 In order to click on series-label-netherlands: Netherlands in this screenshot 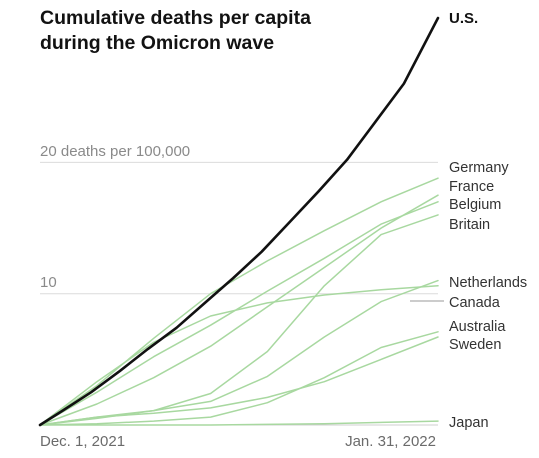, I will do `click(488, 283)`.